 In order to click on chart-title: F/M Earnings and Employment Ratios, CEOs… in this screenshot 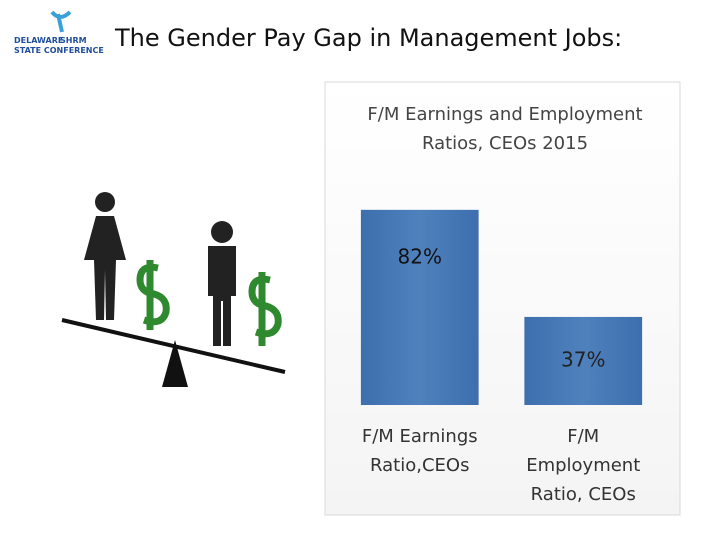, I will do `click(505, 129)`.